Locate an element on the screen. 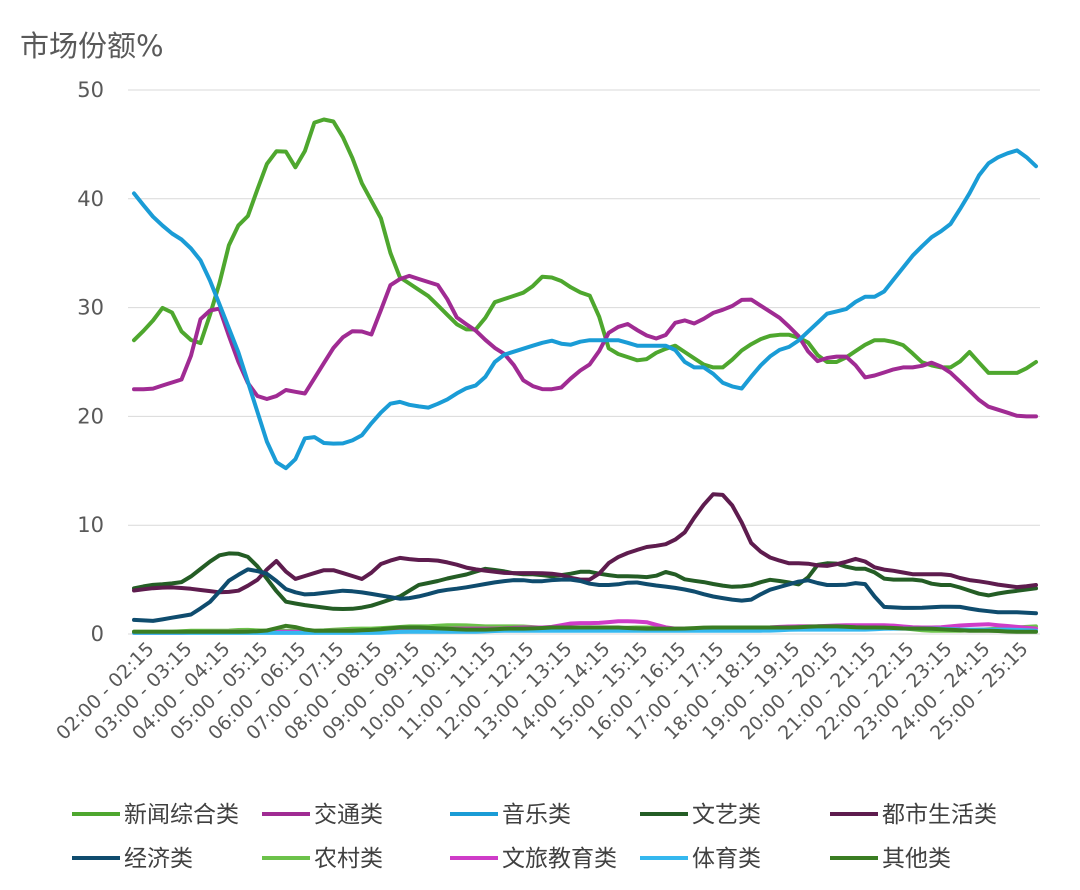 This screenshot has width=1080, height=890. legend-label: 其他类 is located at coordinates (916, 859).